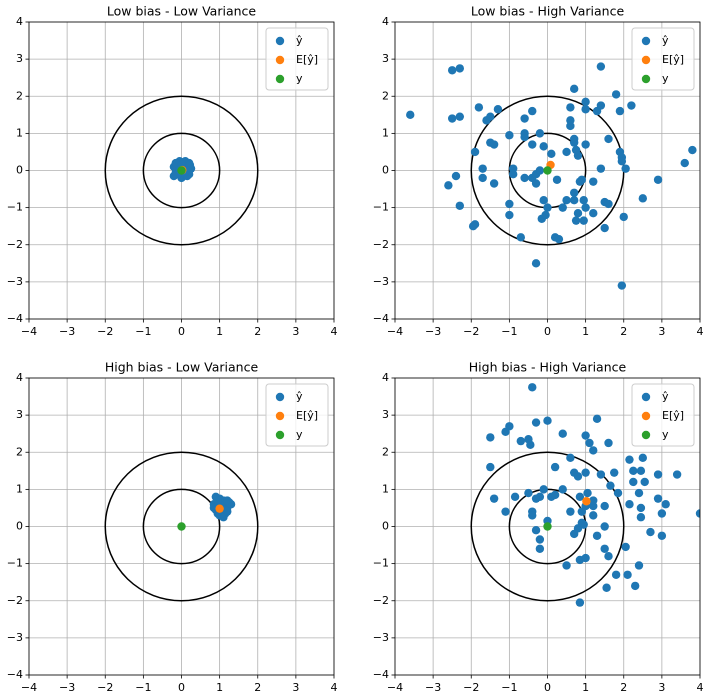  I want to click on x-tick-label: 3, so click(661, 331).